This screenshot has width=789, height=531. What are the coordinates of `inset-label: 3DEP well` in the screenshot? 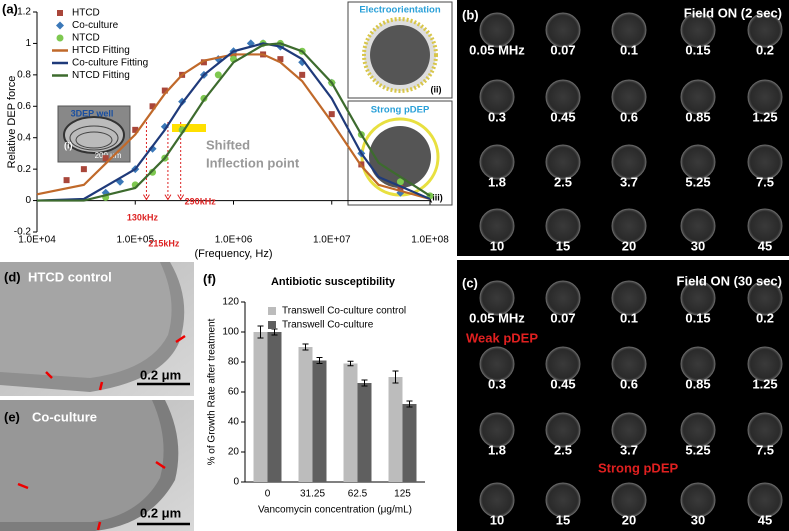 It's located at (92, 113).